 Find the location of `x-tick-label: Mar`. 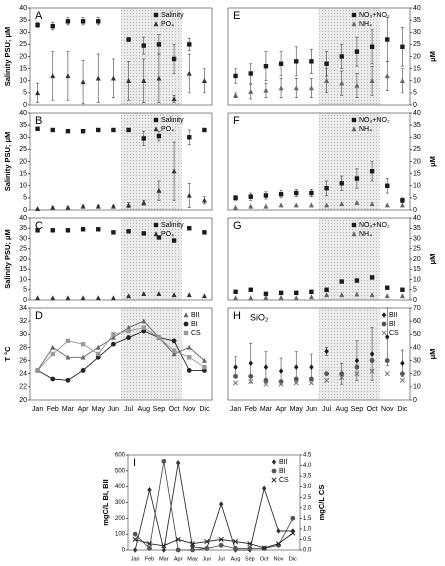

x-tick-label: Mar is located at coordinates (164, 559).